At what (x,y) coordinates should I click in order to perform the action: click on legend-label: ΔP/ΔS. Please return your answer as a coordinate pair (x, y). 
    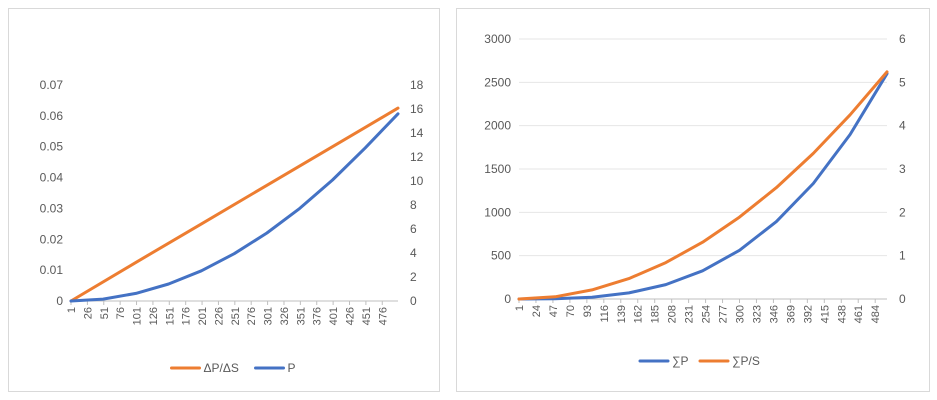
    Looking at the image, I should click on (221, 368).